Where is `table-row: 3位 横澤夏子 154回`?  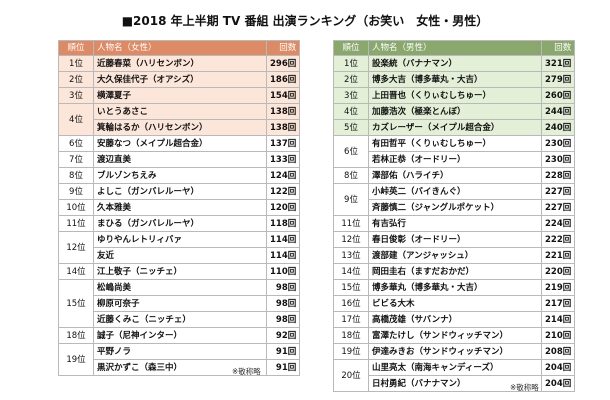
table-row: 3位 横澤夏子 154回 is located at coordinates (179, 95).